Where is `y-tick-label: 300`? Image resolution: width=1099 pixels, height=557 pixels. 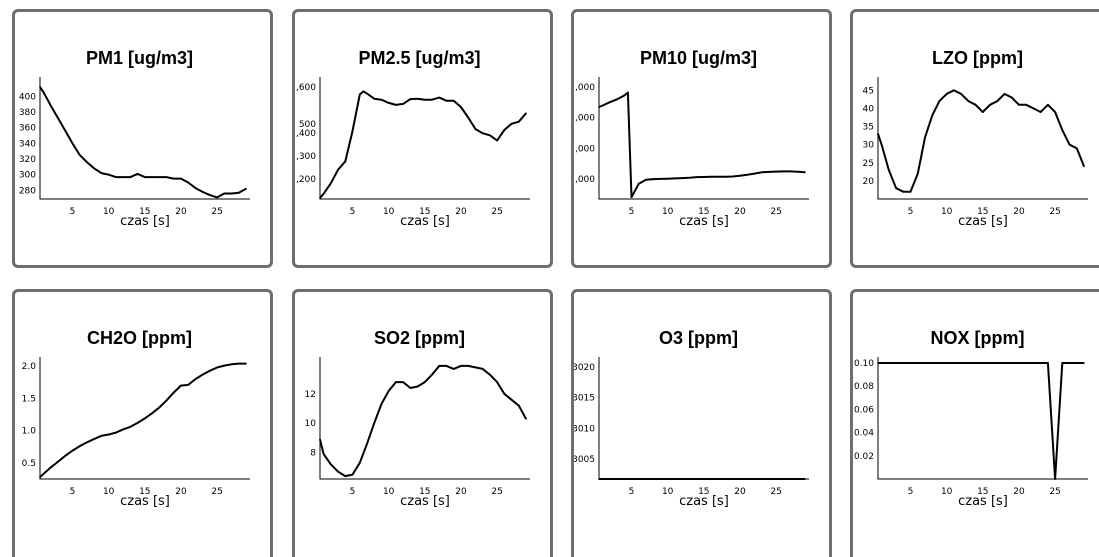 y-tick-label: 300 is located at coordinates (27, 176).